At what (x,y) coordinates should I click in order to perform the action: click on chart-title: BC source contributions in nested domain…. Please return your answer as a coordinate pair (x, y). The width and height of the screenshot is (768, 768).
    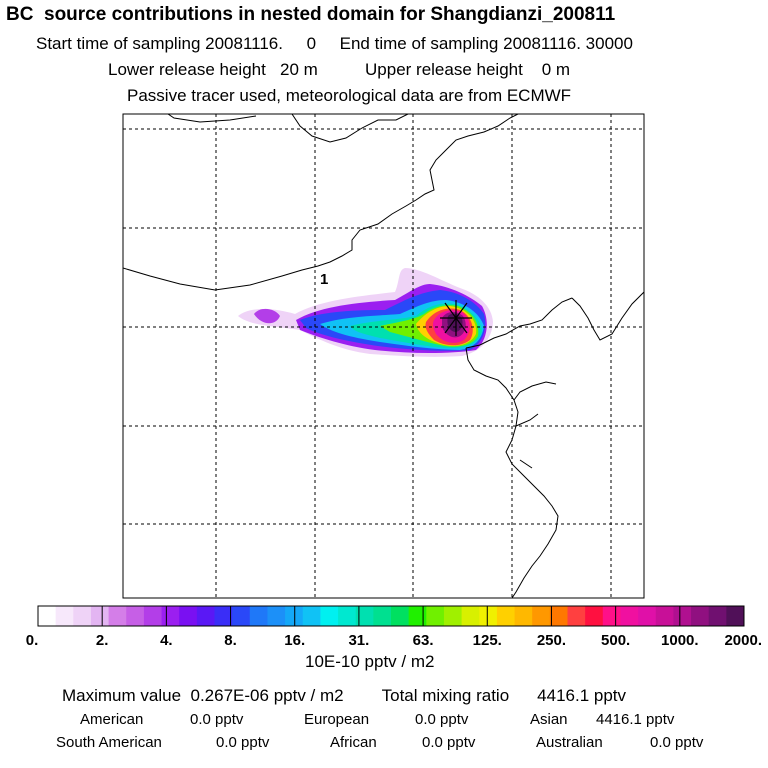
    Looking at the image, I should click on (311, 14).